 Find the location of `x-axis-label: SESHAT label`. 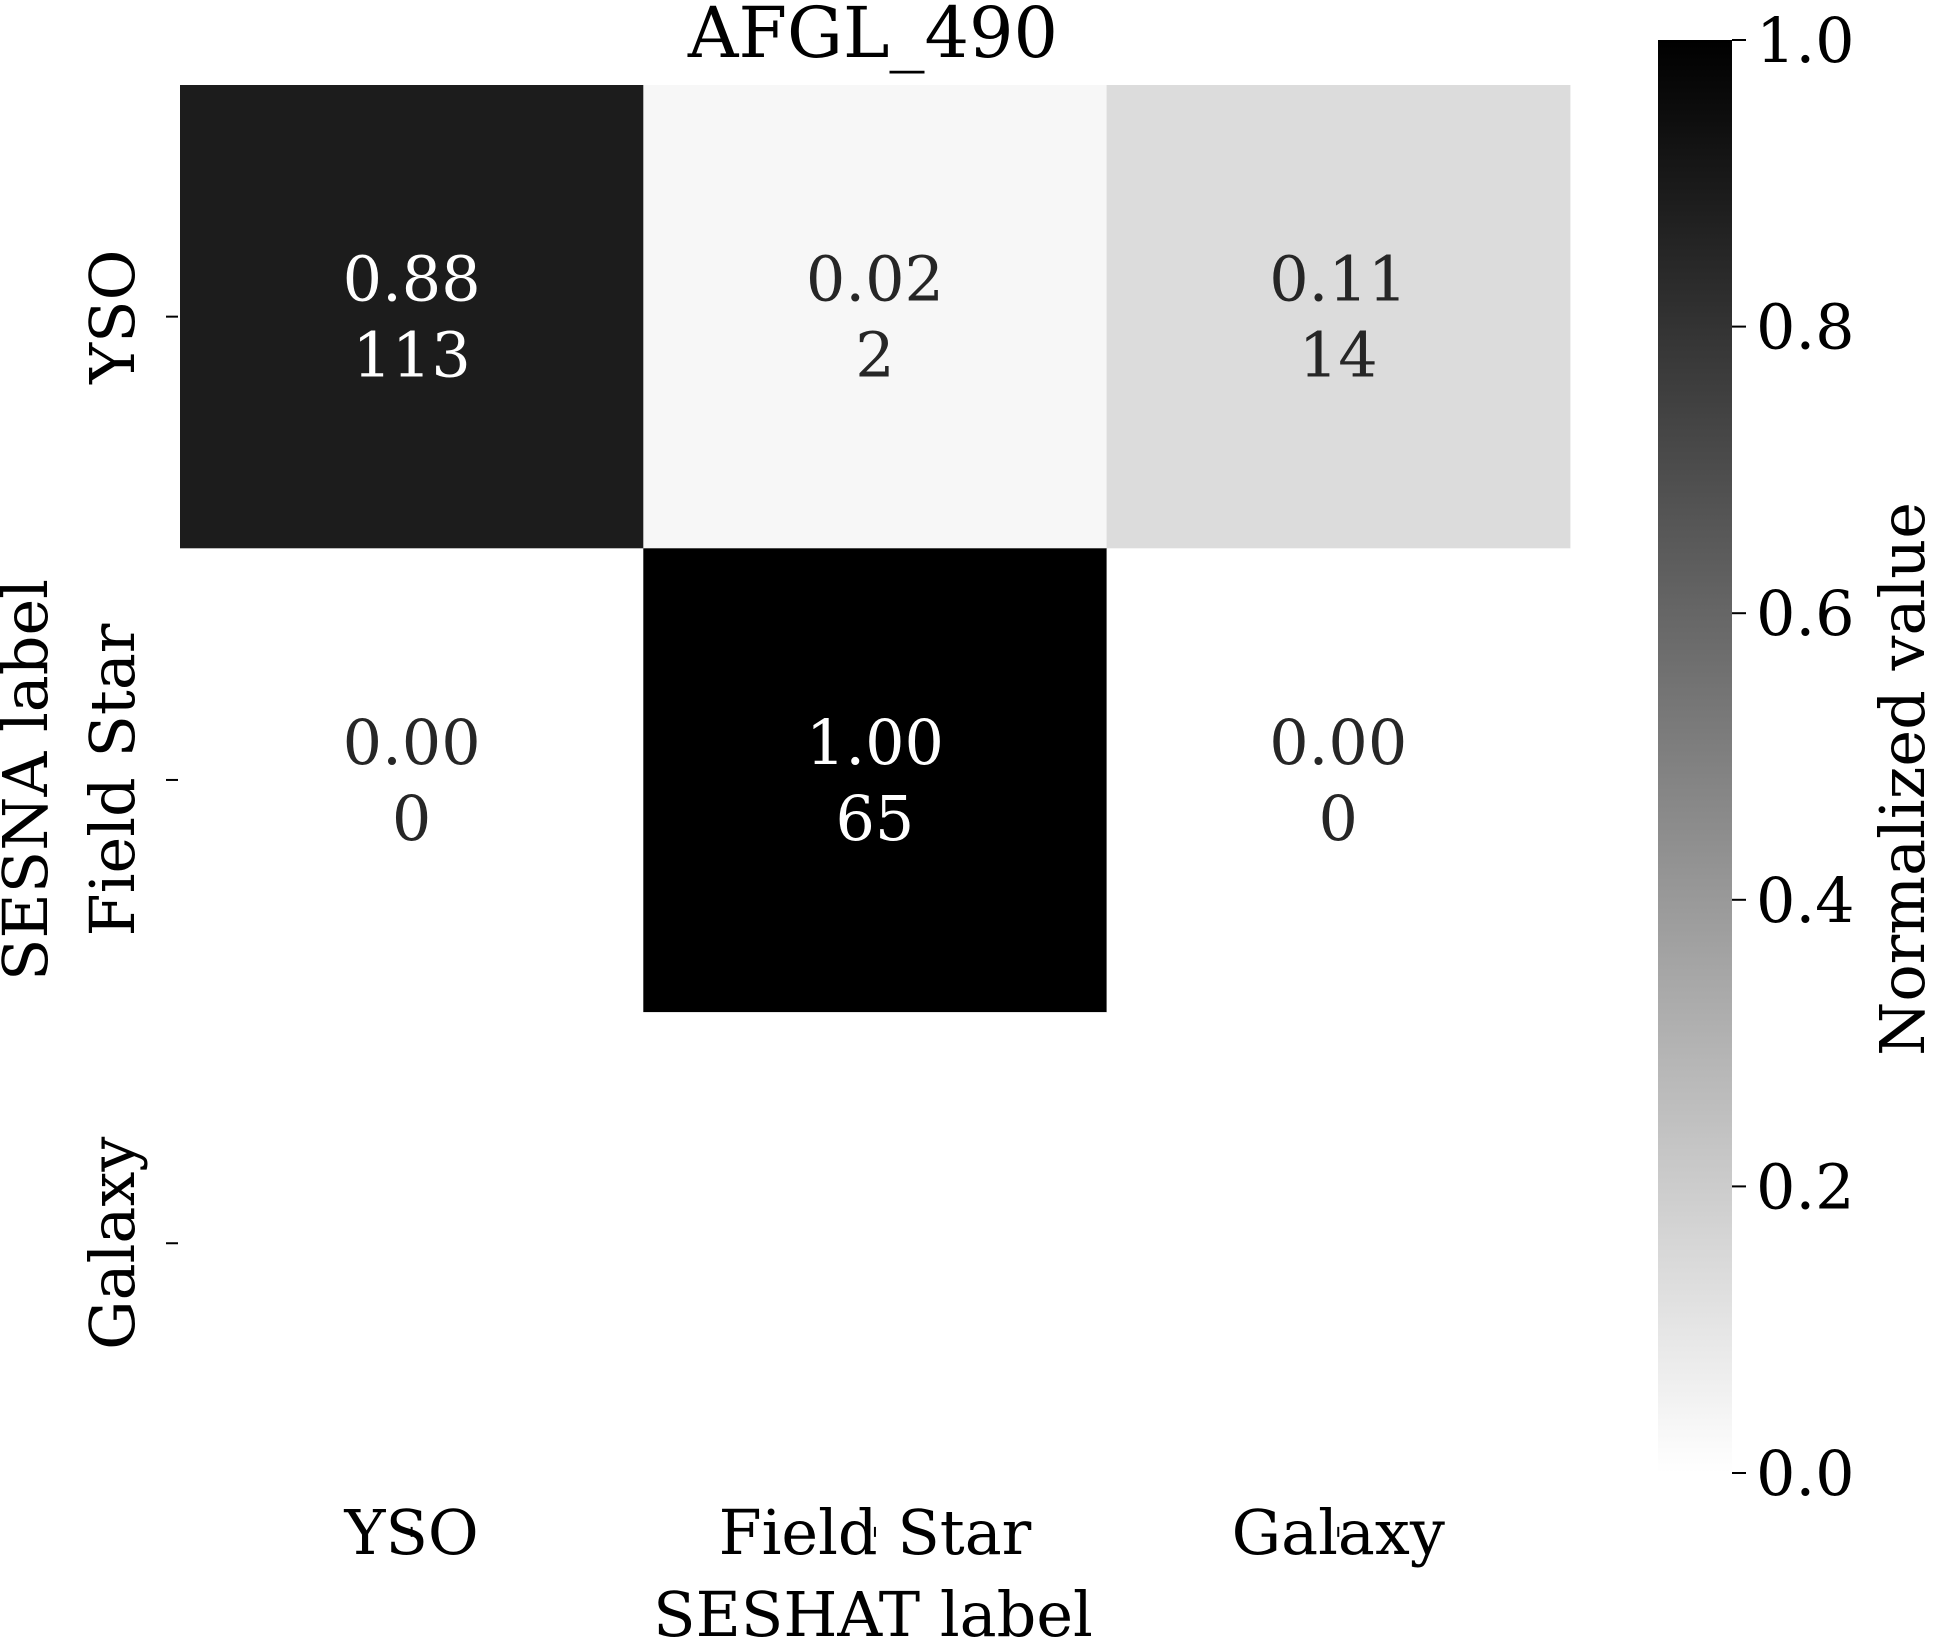

x-axis-label: SESHAT label is located at coordinates (873, 1609).